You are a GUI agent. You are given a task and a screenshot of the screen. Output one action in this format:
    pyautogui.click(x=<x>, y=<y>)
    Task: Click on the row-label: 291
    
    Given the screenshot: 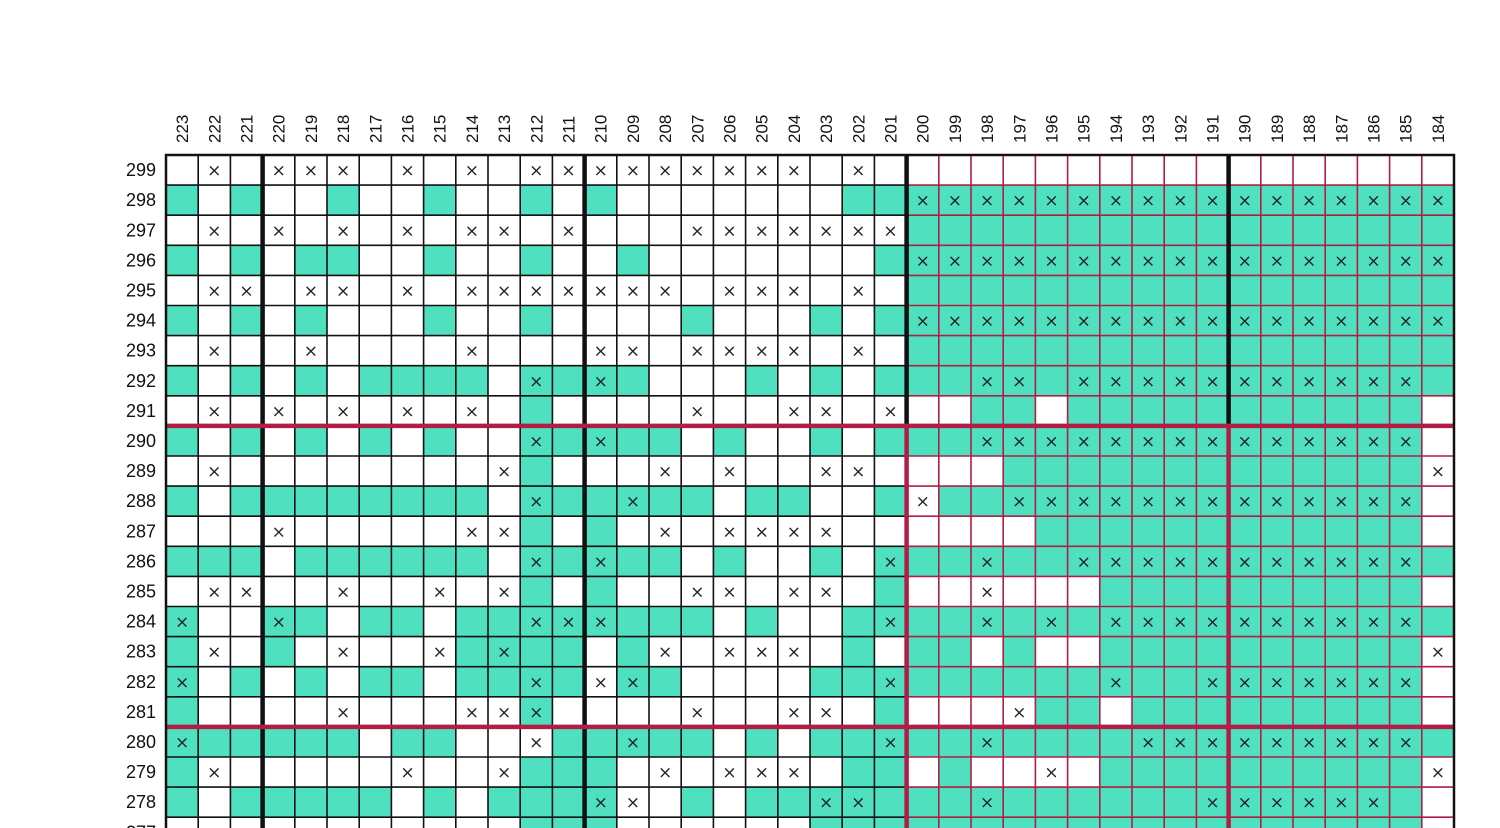 What is the action you would take?
    pyautogui.click(x=141, y=411)
    